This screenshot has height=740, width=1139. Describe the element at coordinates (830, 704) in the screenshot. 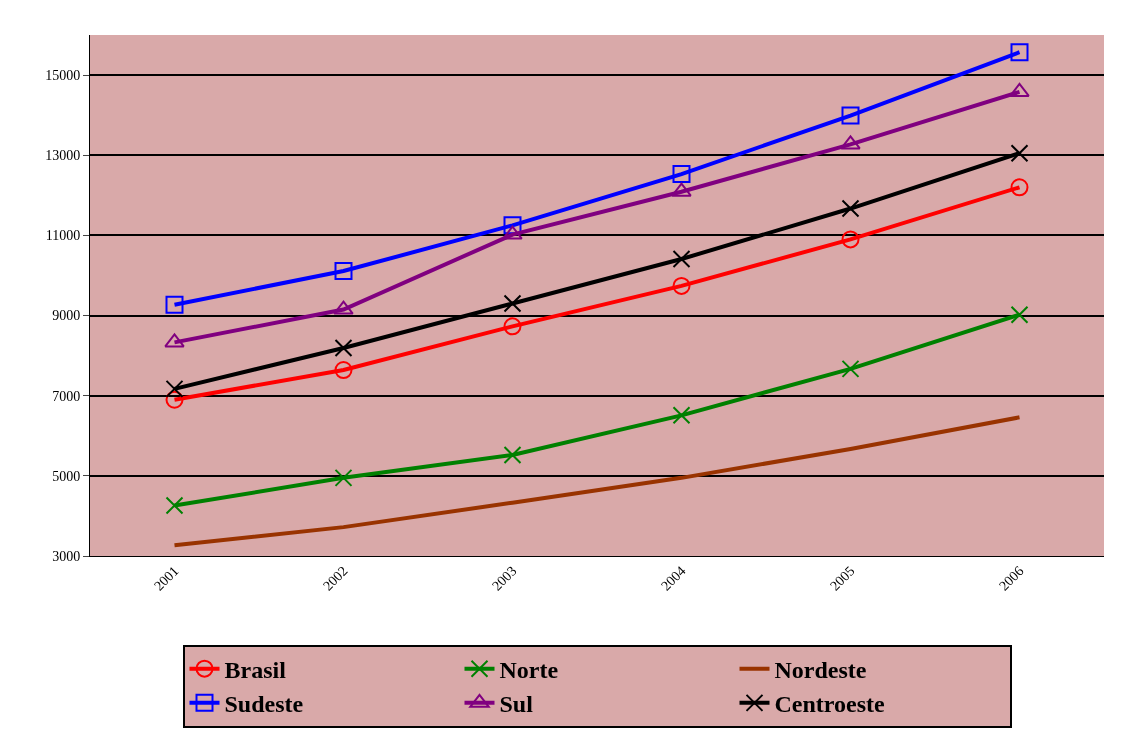

I see `legend-label: Centroeste` at that location.